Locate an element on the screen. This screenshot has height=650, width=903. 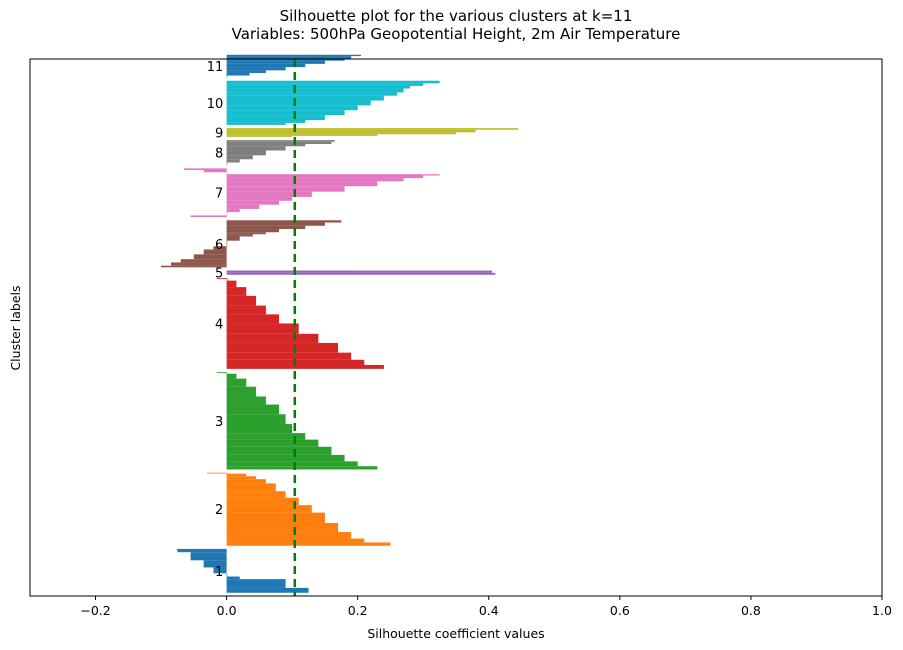
cluster-label-11: 11 is located at coordinates (215, 67).